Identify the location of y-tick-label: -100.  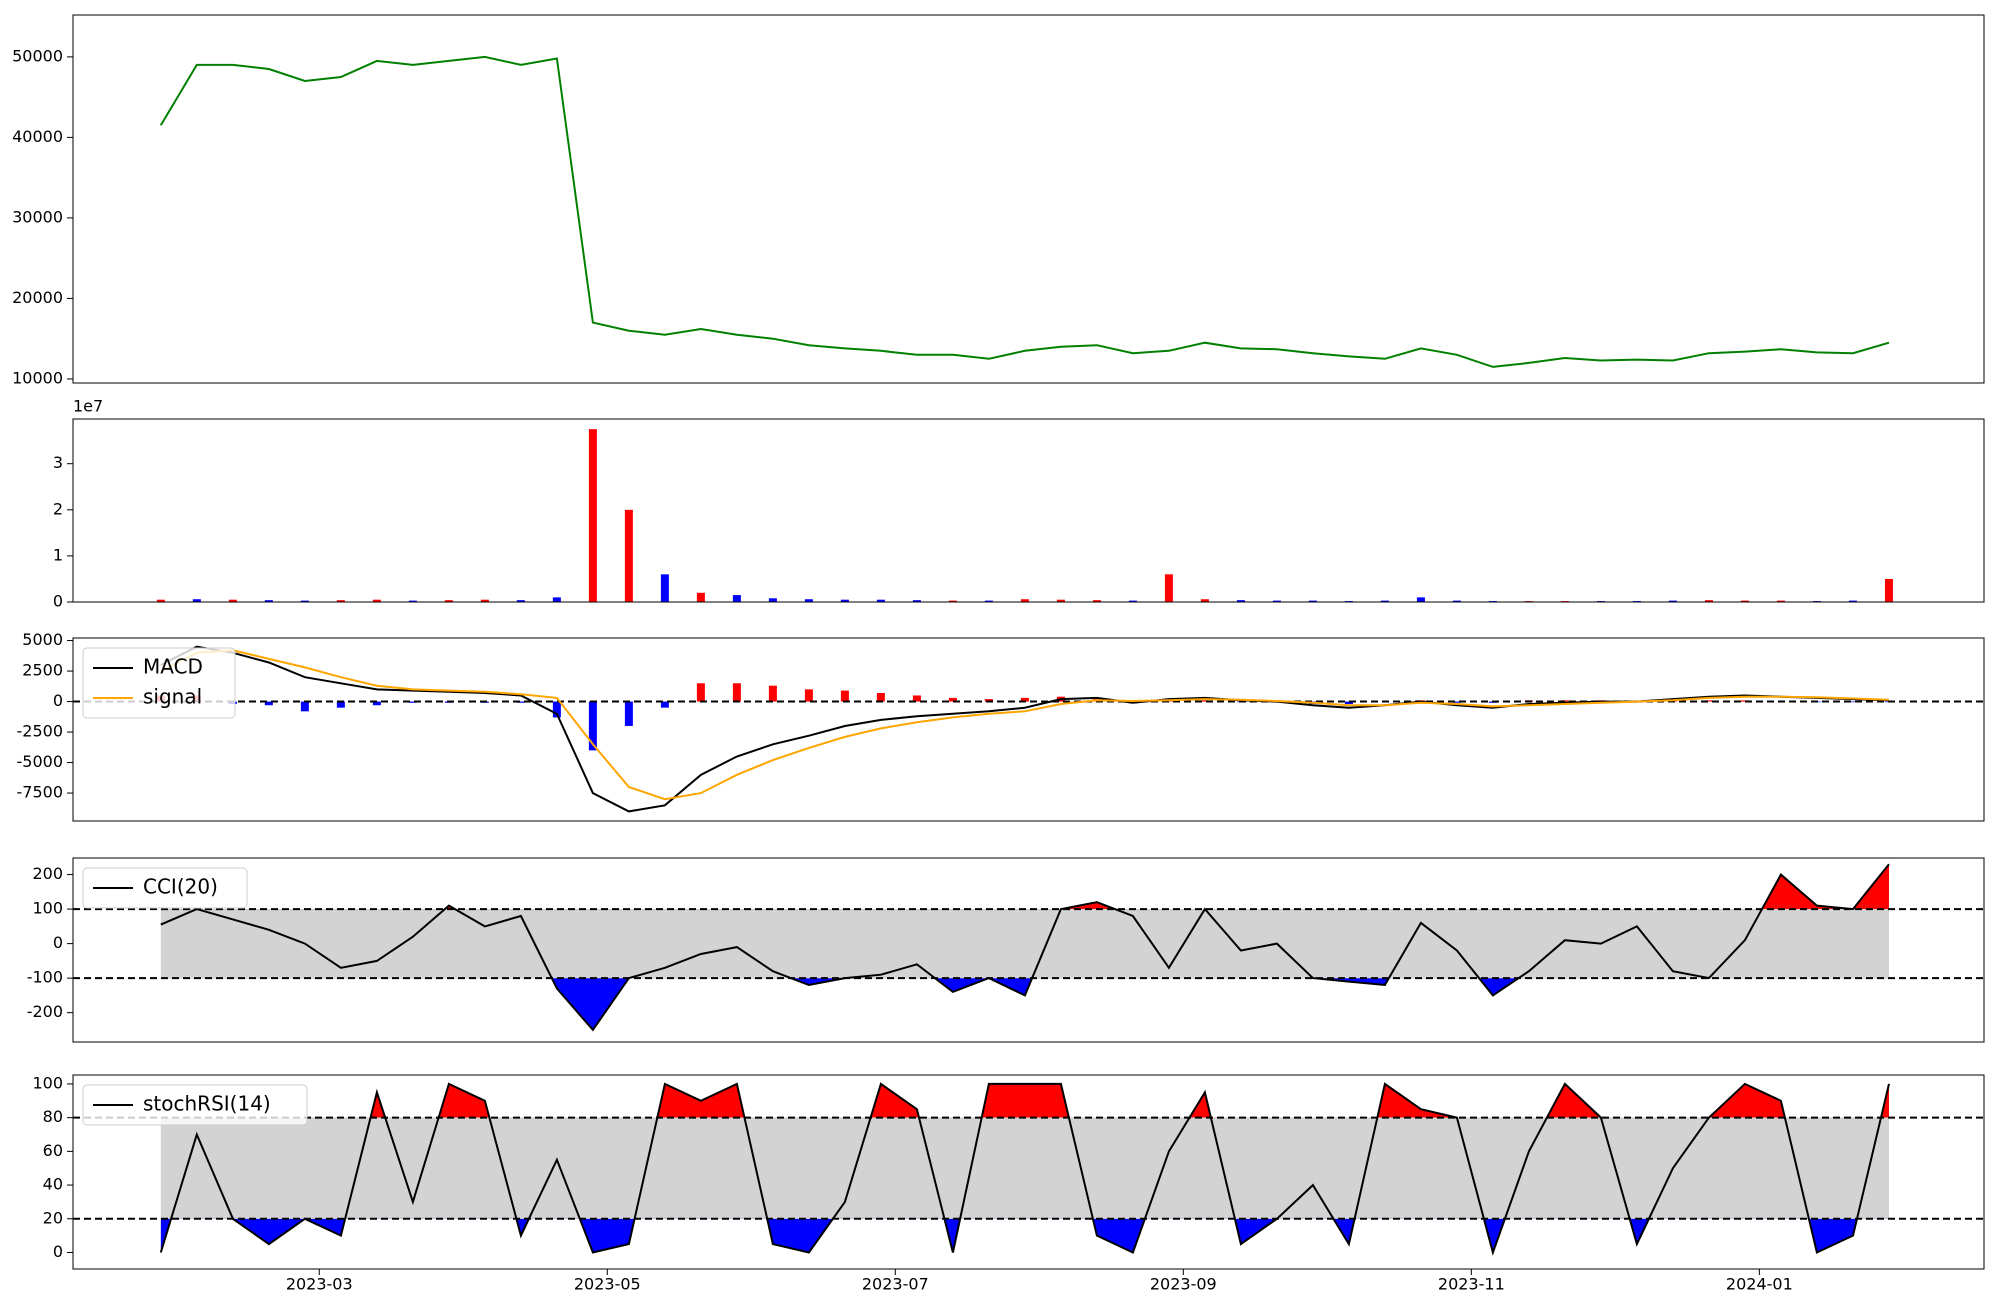
(45, 977).